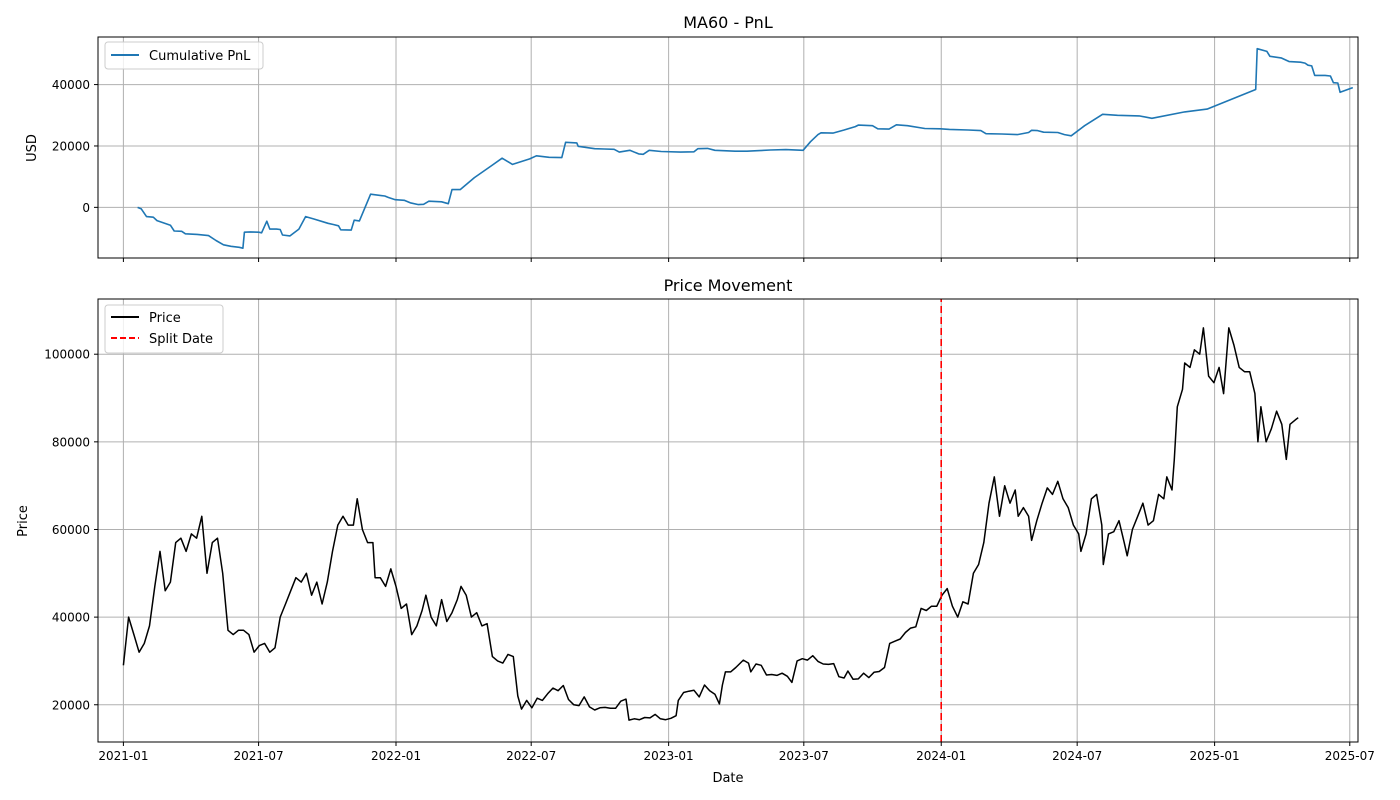 The height and width of the screenshot is (800, 1400). I want to click on price-legend-label: Price, so click(165, 318).